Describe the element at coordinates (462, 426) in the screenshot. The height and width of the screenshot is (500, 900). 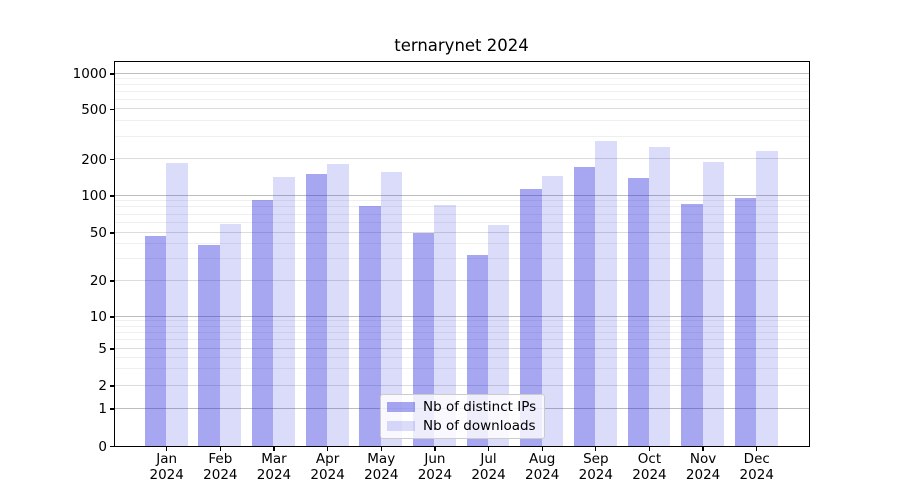
I see `legend-item-downloads: Nb of downloads` at that location.